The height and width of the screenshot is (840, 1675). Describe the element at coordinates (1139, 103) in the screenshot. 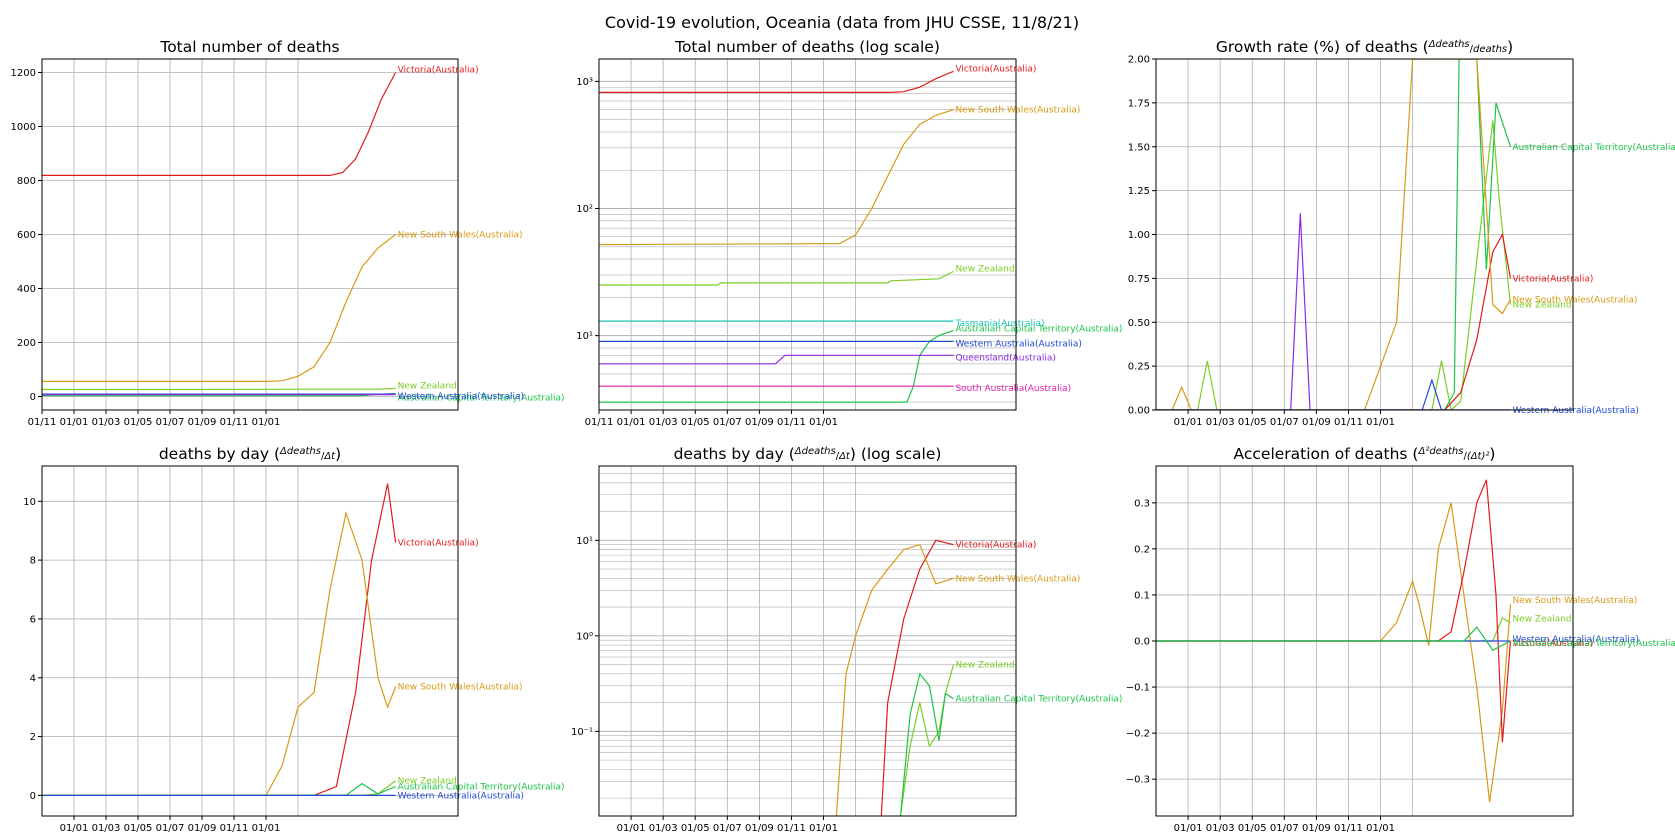

I see `y-tick-label: 1.75` at that location.